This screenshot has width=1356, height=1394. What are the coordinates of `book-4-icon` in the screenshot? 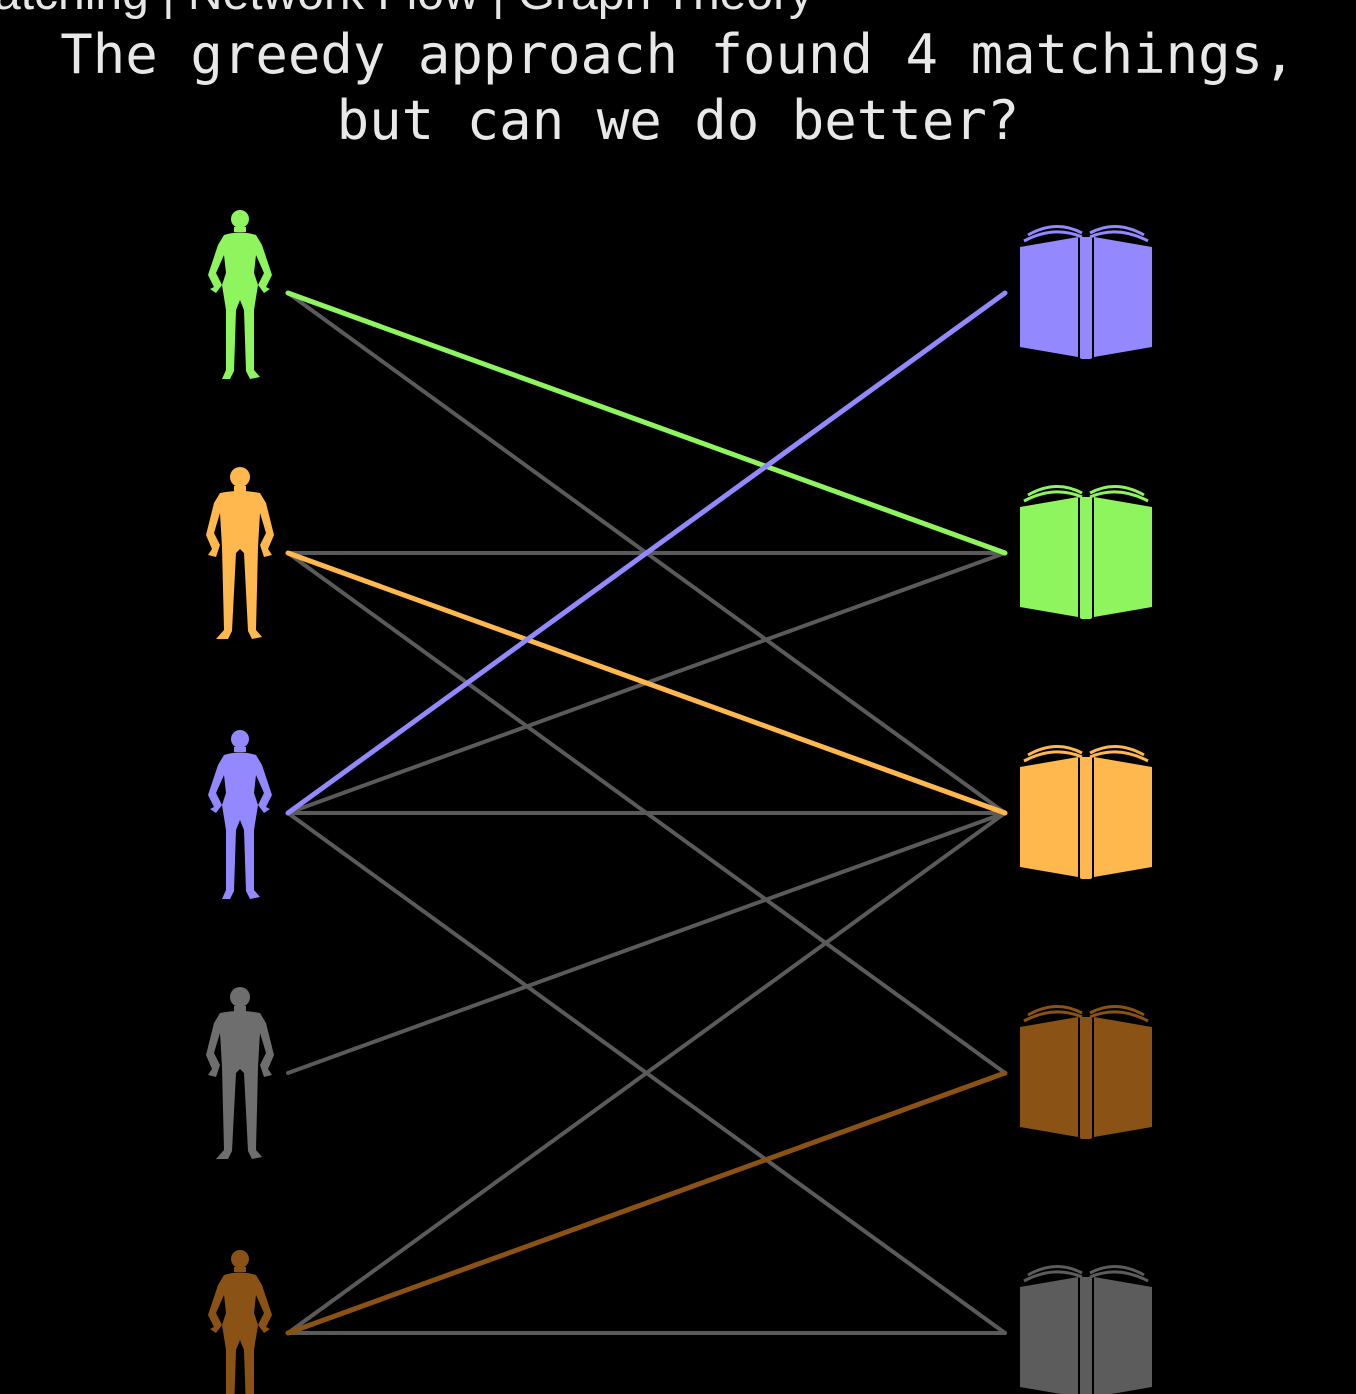 It's located at (1086, 1072).